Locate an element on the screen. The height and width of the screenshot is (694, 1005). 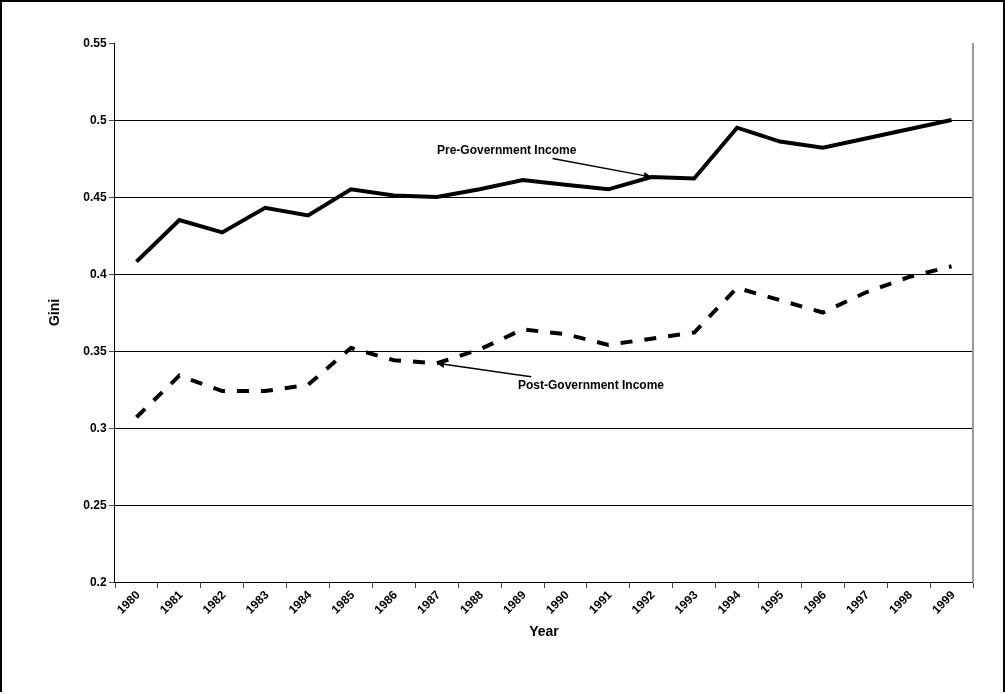
y-tick-label: 0.5 is located at coordinates (98, 120).